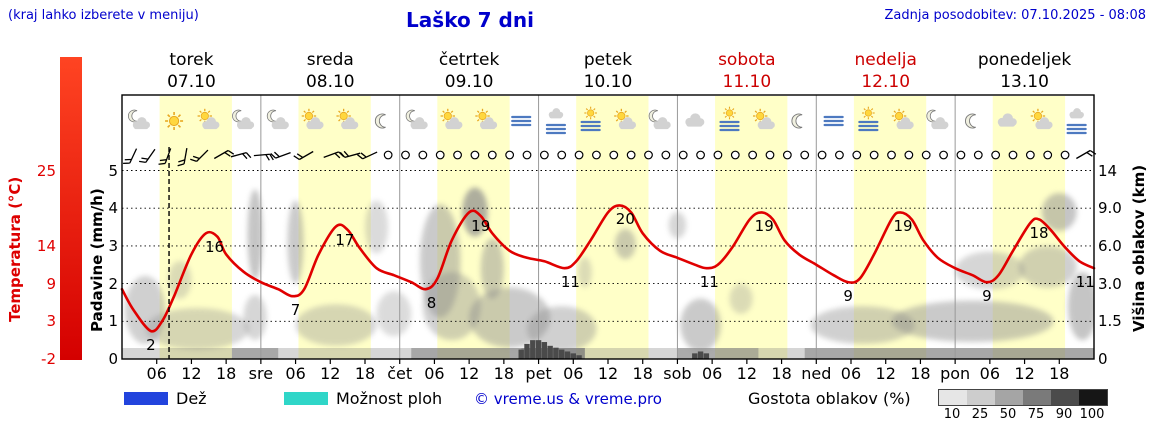 The height and width of the screenshot is (443, 1152). I want to click on menu-hint: (kraj lahko izberete v meniju), so click(103, 15).